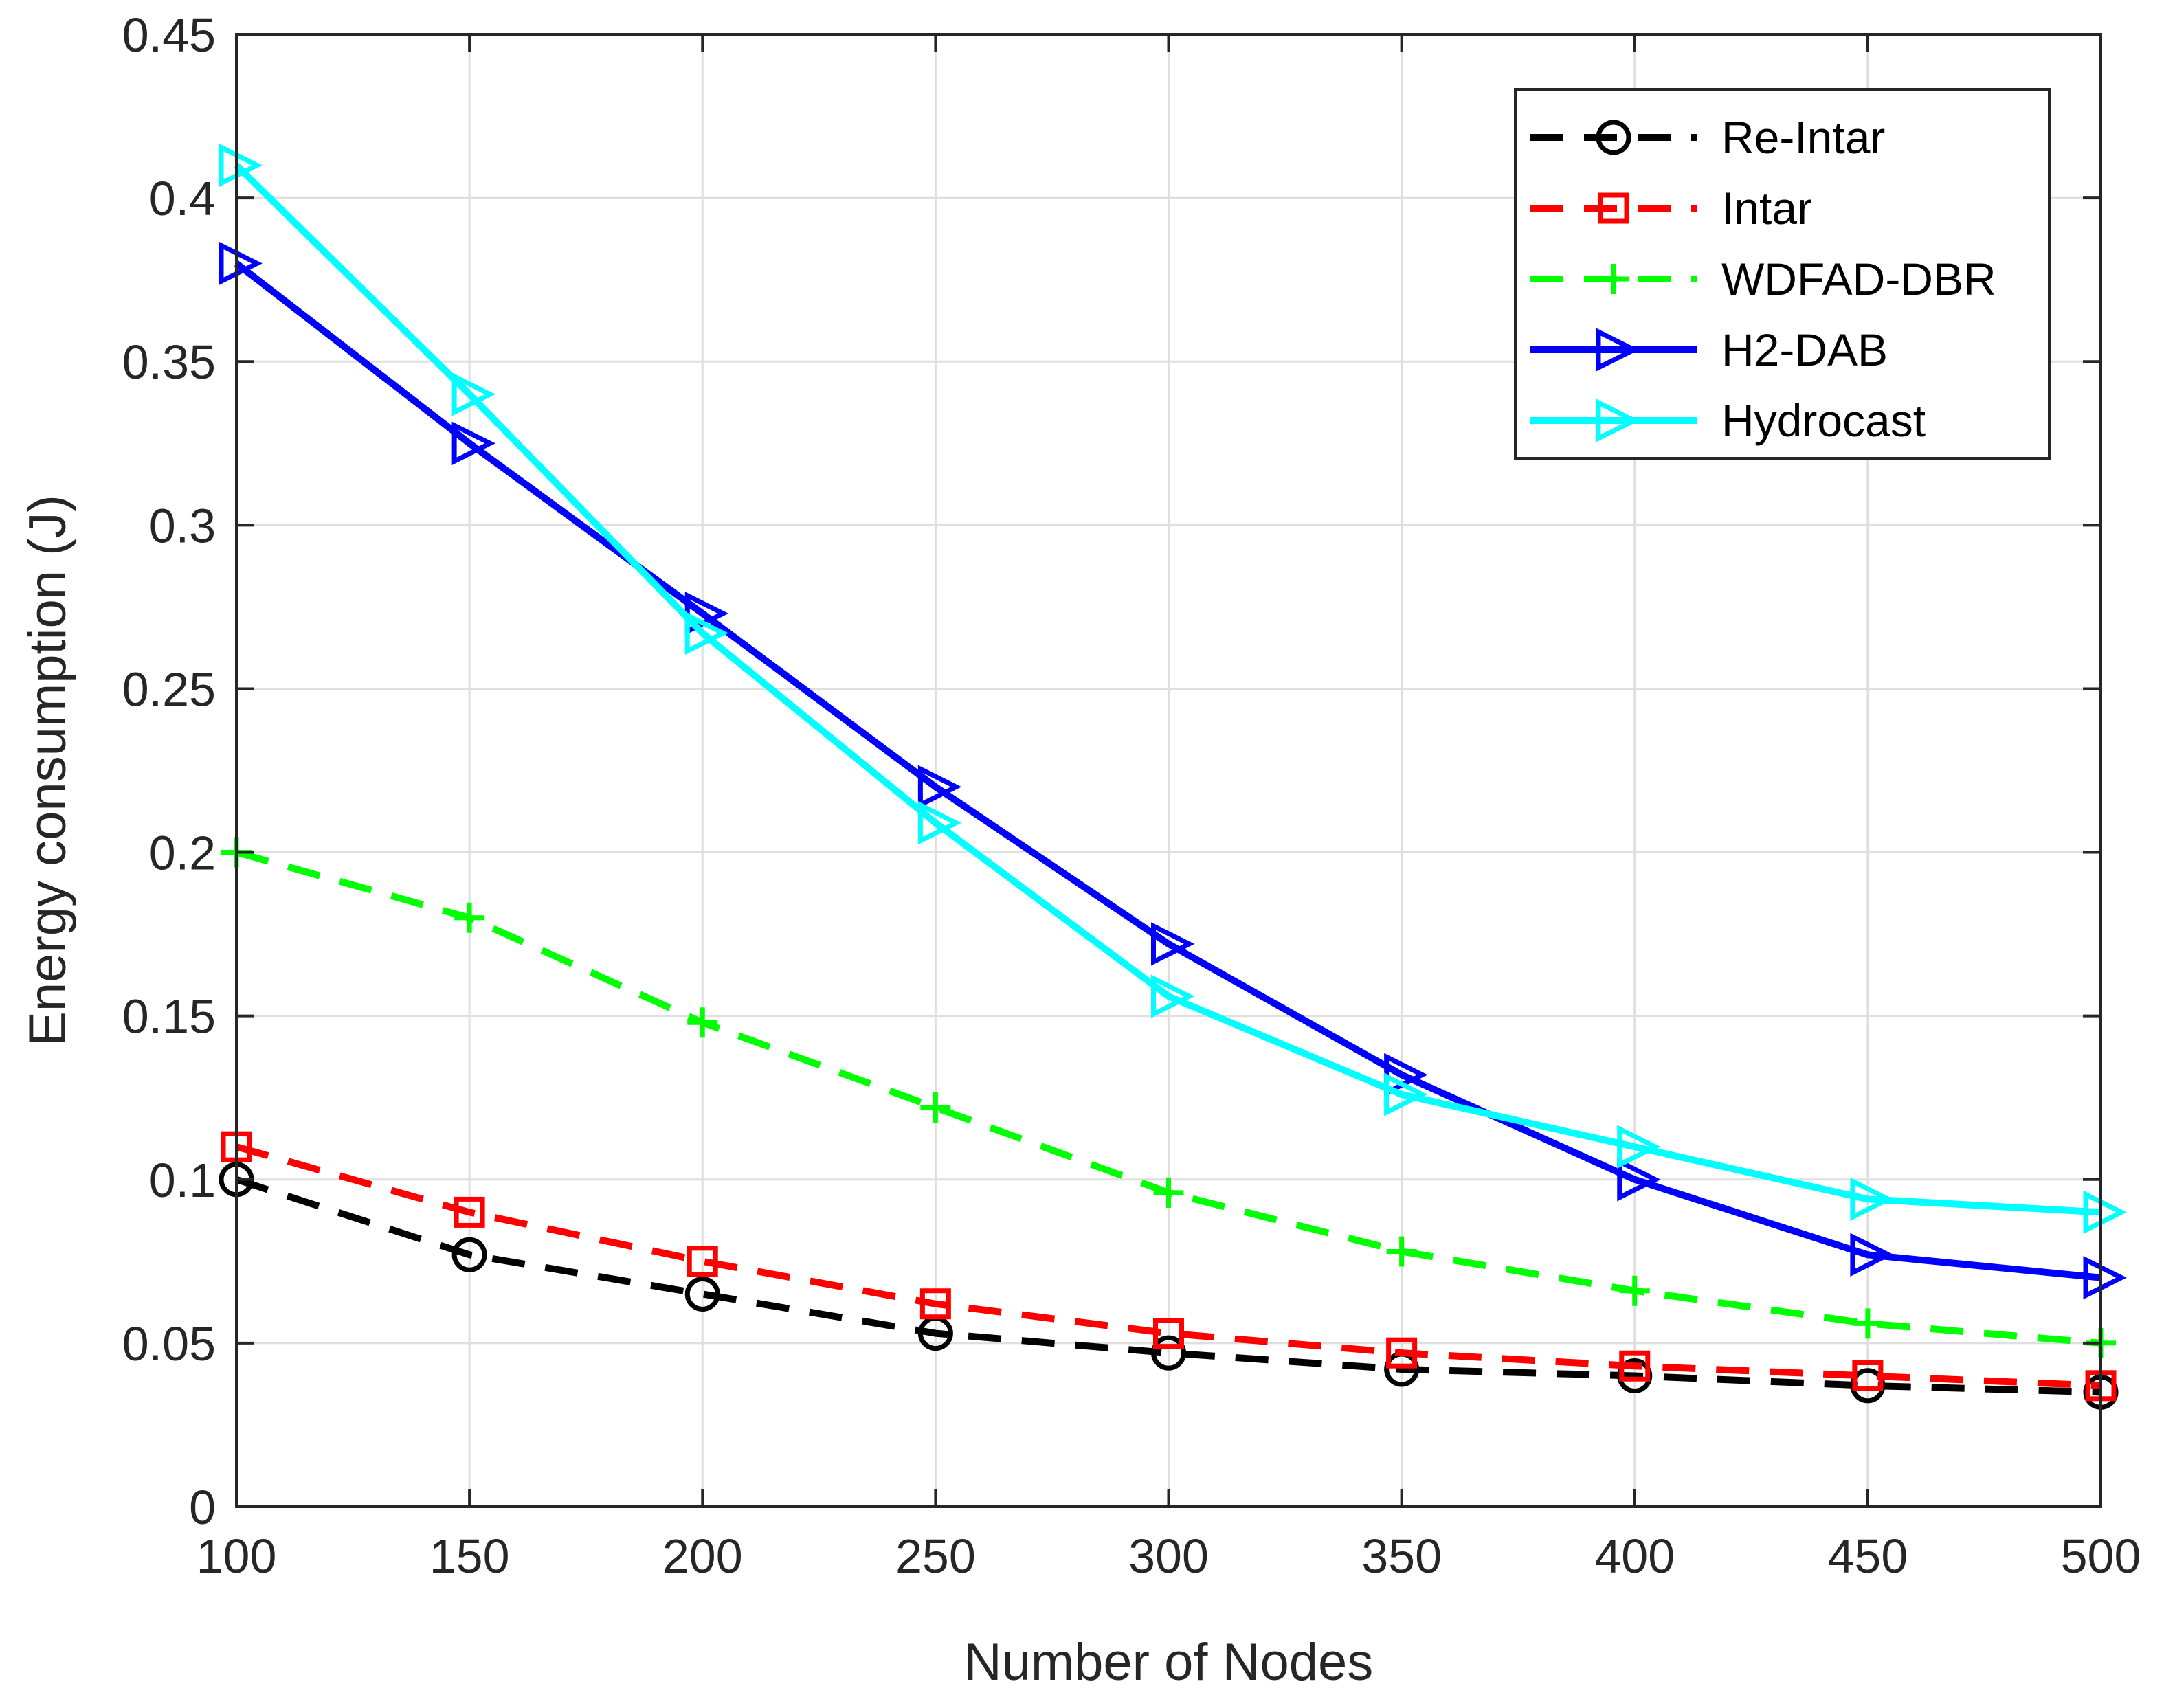 The image size is (2164, 1708). I want to click on legend-item: H2-DAB, so click(1709, 349).